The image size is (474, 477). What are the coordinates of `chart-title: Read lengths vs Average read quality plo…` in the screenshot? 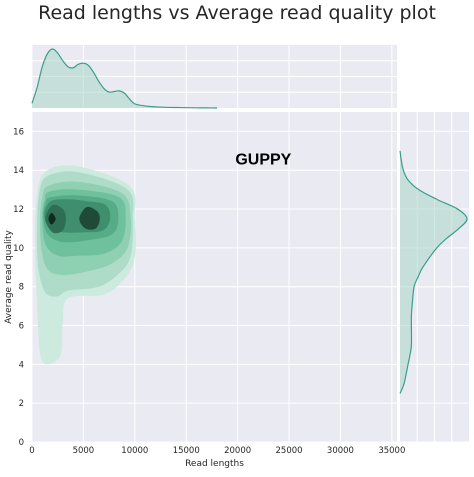 It's located at (237, 13).